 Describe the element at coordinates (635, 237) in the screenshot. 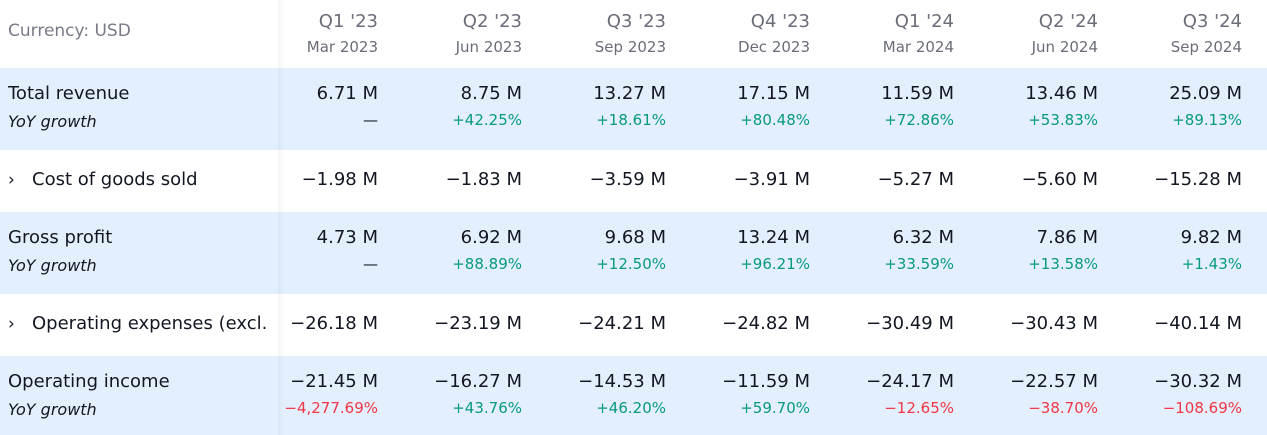

I see `value-cell: 9.68 M` at that location.